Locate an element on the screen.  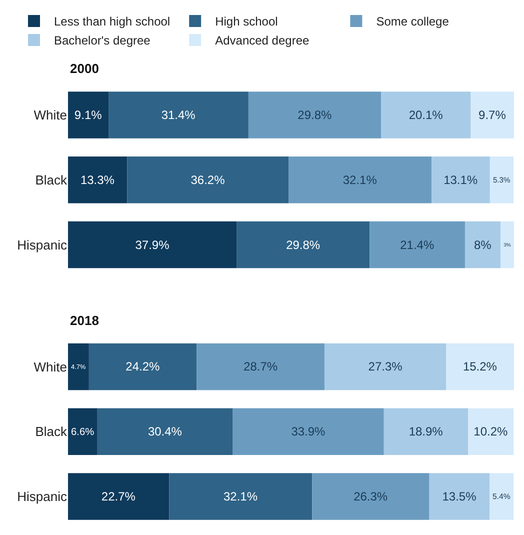
data-label: 13.3% is located at coordinates (97, 179).